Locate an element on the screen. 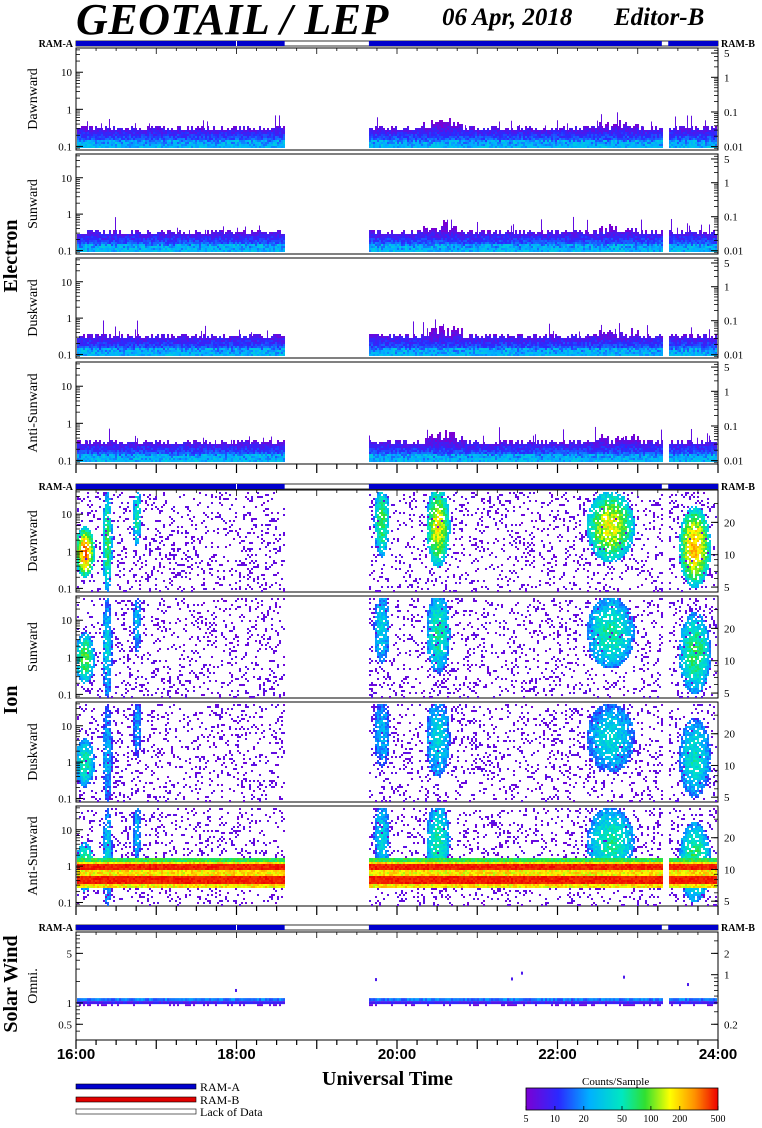 The width and height of the screenshot is (762, 1128). panel-electron-sunward: Sunward 0.1 1 10 0.01 0.1 1 5 is located at coordinates (384, 206).